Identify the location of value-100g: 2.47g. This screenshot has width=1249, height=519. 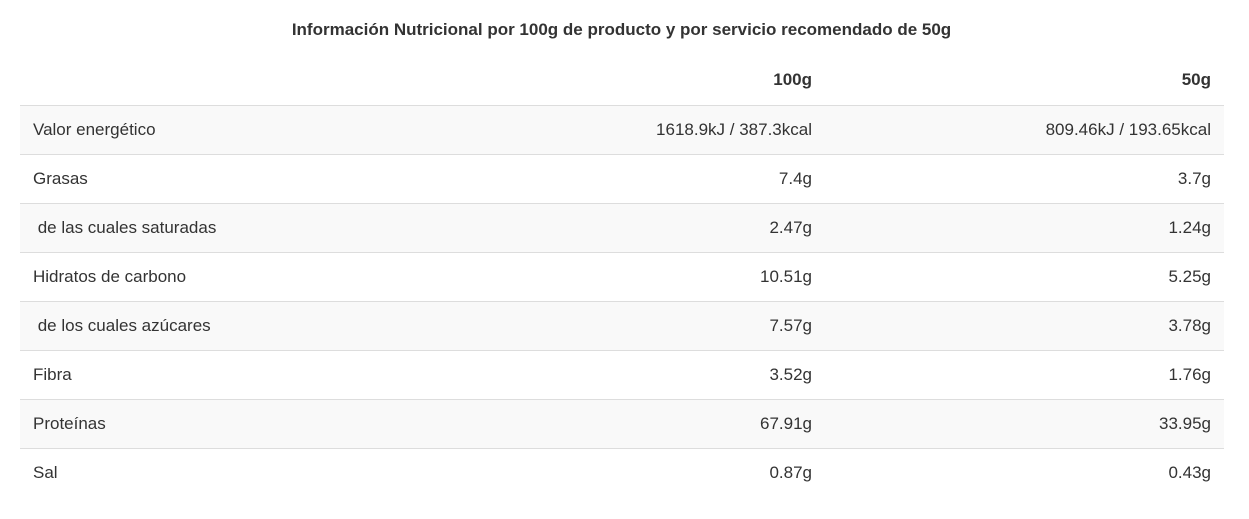
(622, 227).